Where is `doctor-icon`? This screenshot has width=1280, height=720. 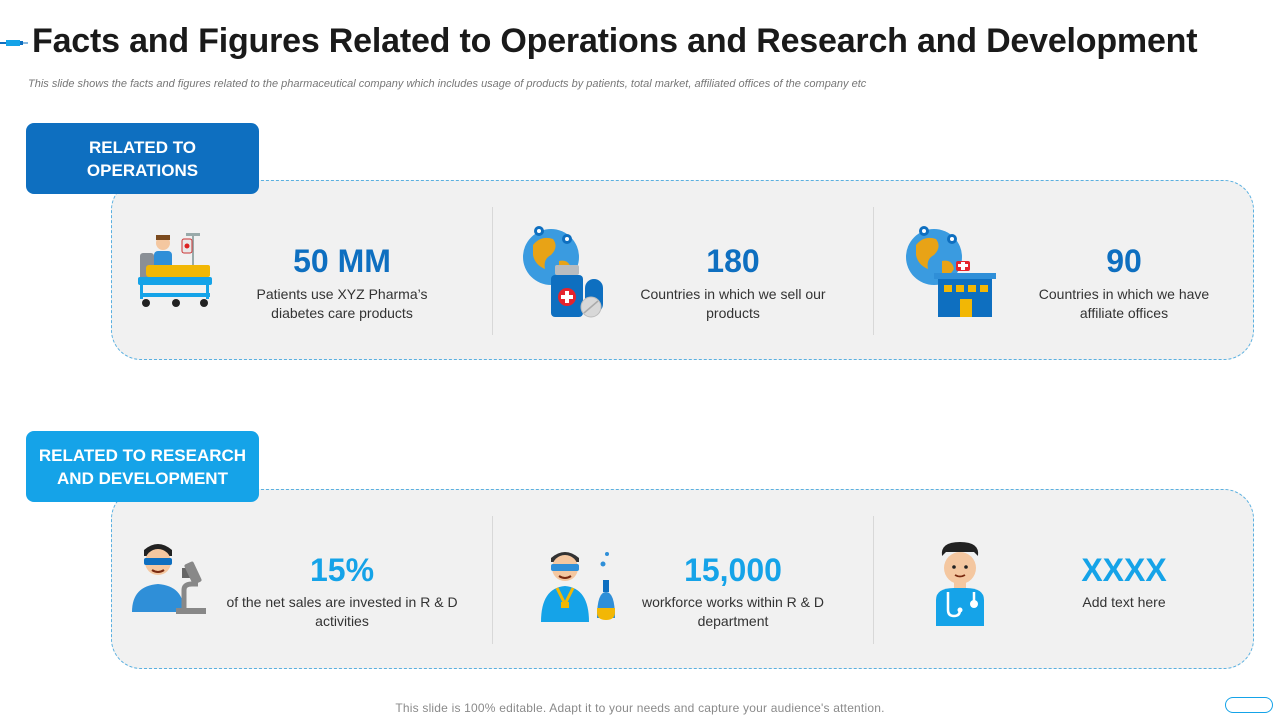 doctor-icon is located at coordinates (960, 584).